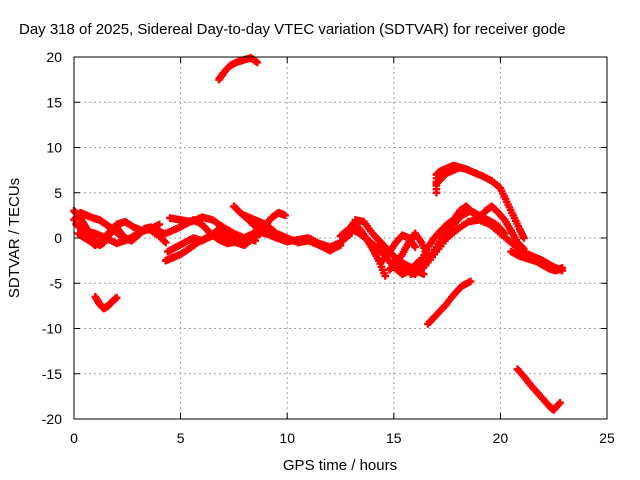  What do you see at coordinates (394, 438) in the screenshot?
I see `x-tick-label: 15` at bounding box center [394, 438].